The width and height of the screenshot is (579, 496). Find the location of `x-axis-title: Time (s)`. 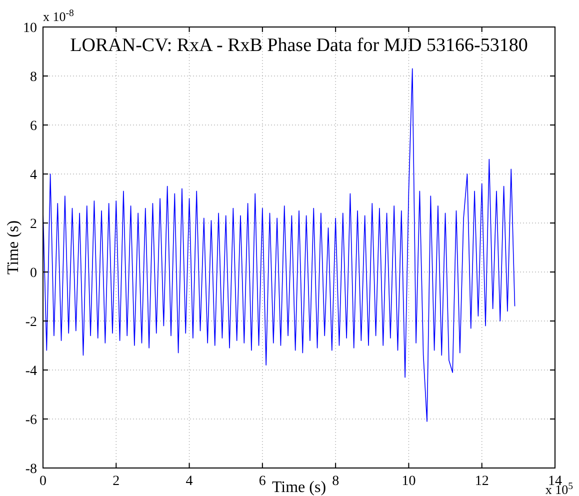

x-axis-title: Time (s) is located at coordinates (299, 487).